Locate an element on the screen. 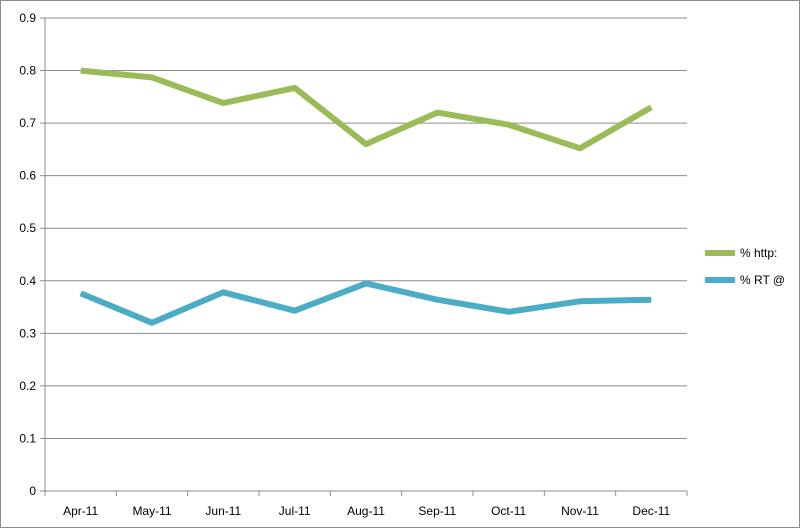  legend-label: % http: is located at coordinates (758, 253).